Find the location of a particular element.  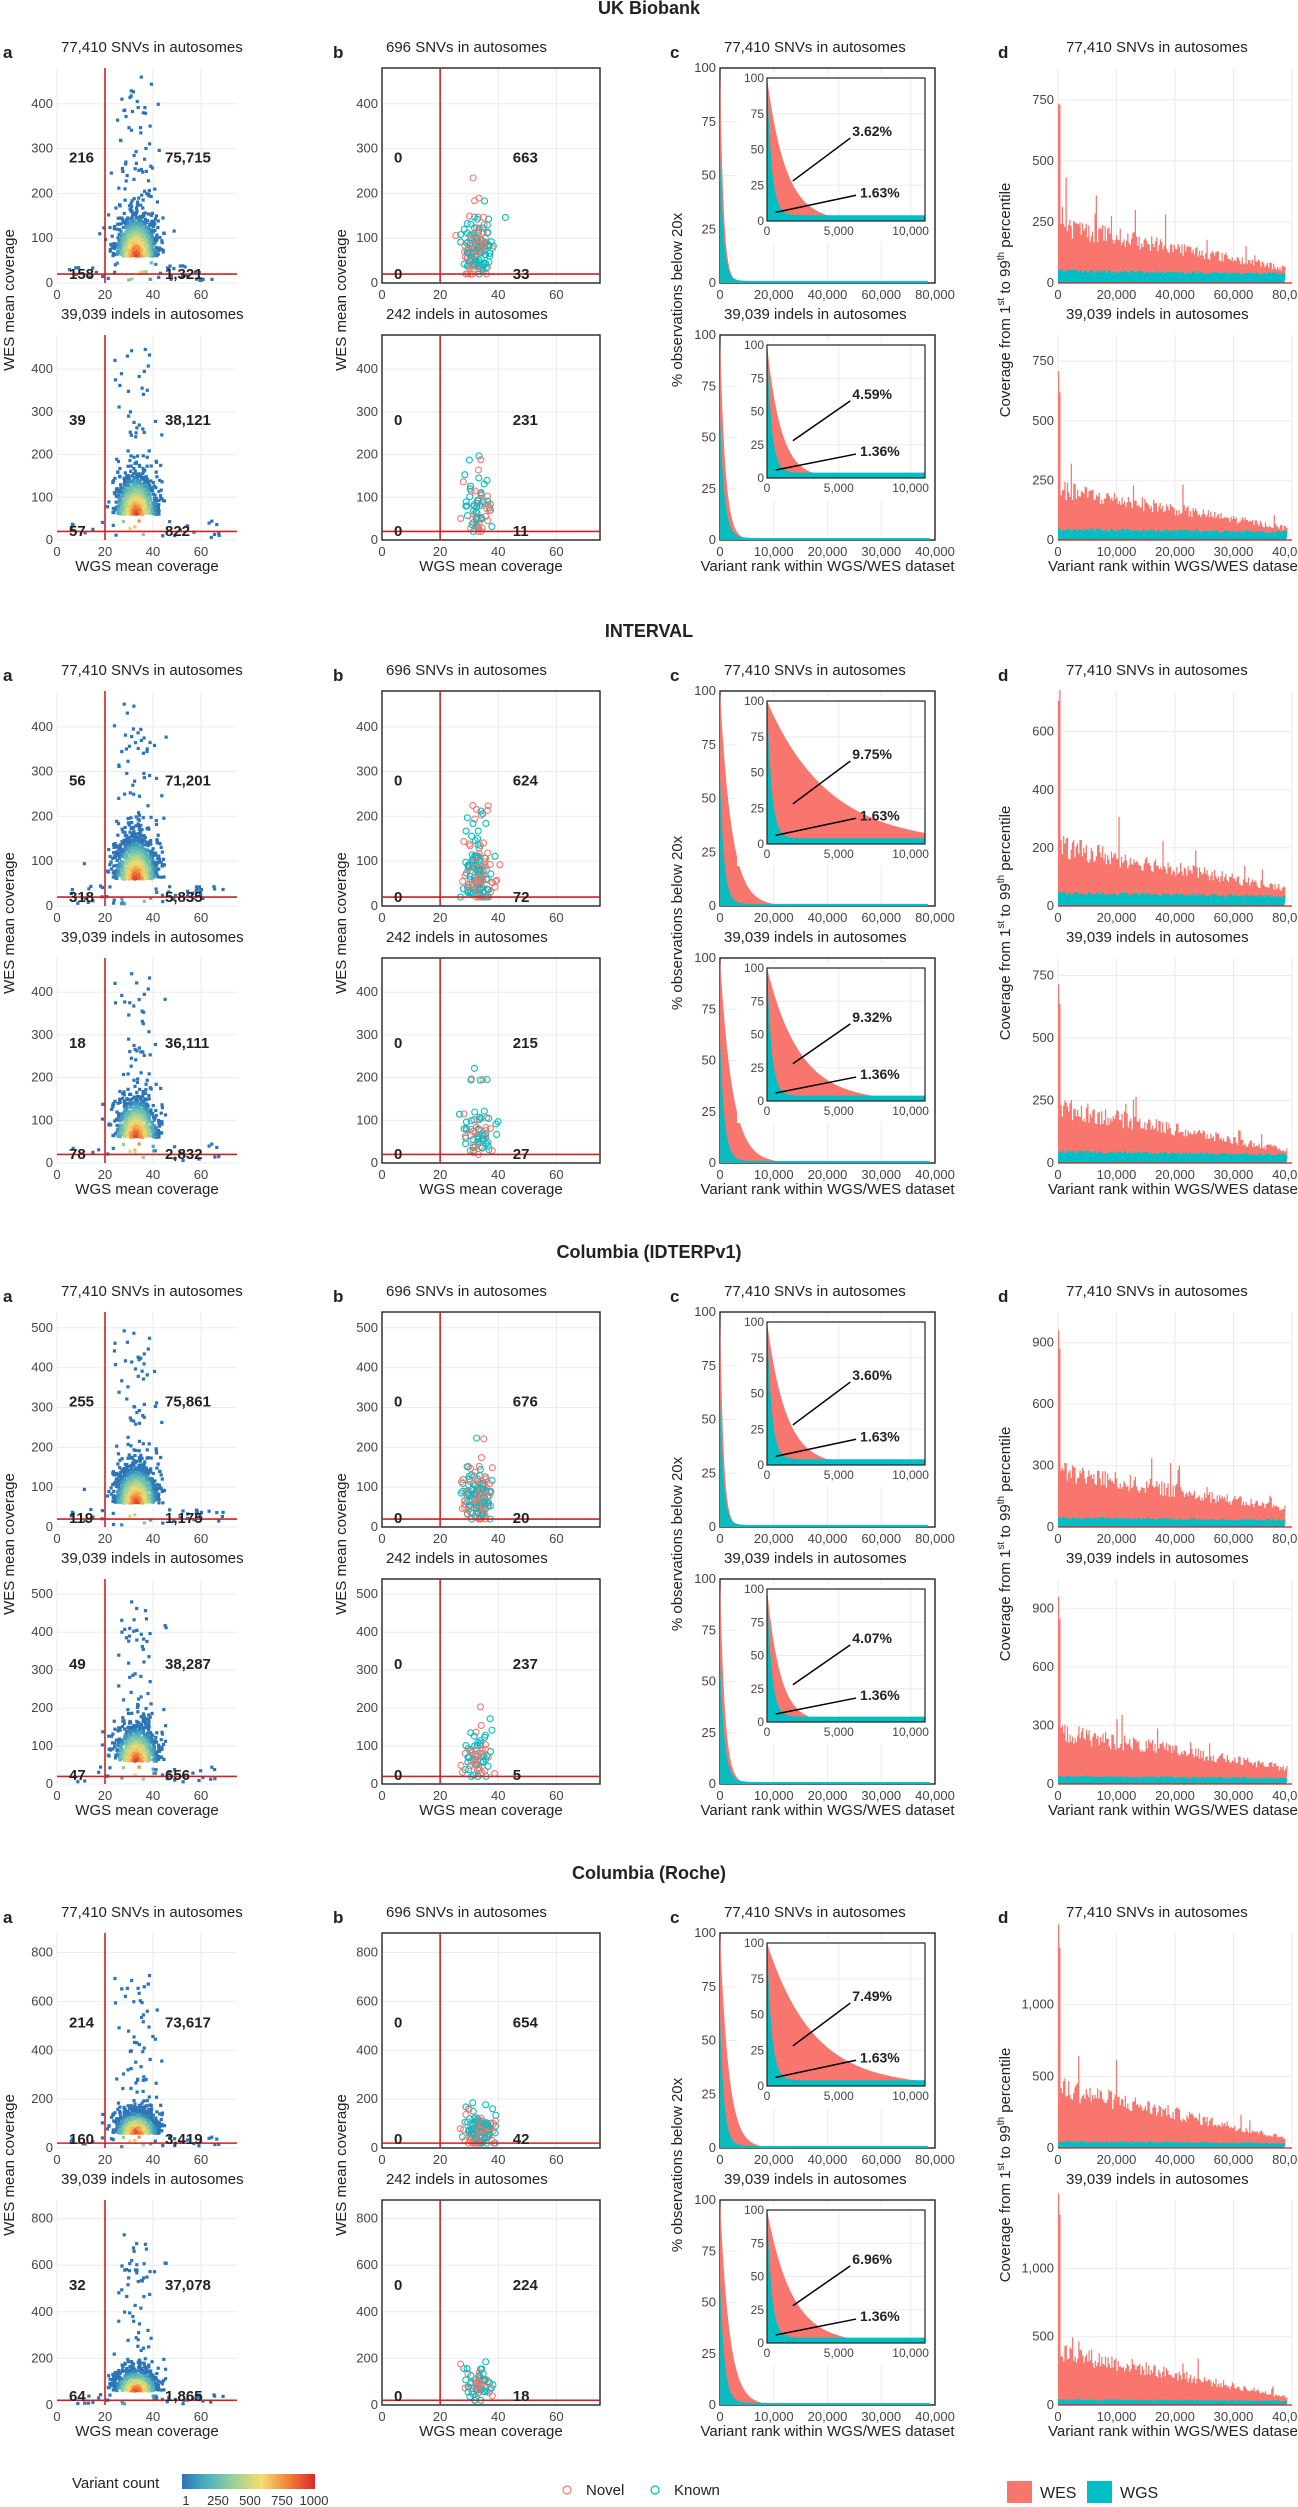

wgs-bars is located at coordinates (1172, 898).